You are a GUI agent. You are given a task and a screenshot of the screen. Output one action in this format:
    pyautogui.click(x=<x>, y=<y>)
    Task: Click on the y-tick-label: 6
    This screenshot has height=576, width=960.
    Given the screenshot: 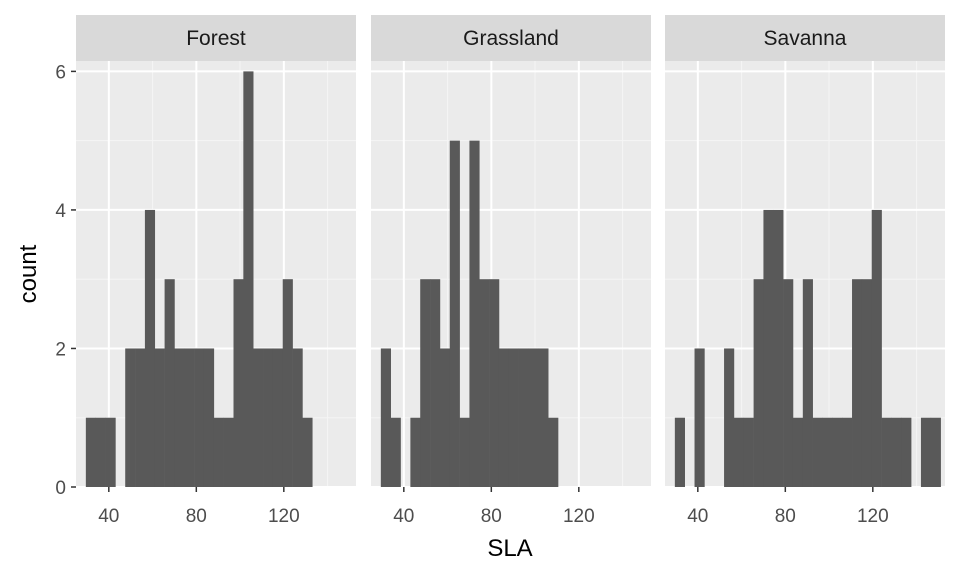 What is the action you would take?
    pyautogui.click(x=60, y=72)
    